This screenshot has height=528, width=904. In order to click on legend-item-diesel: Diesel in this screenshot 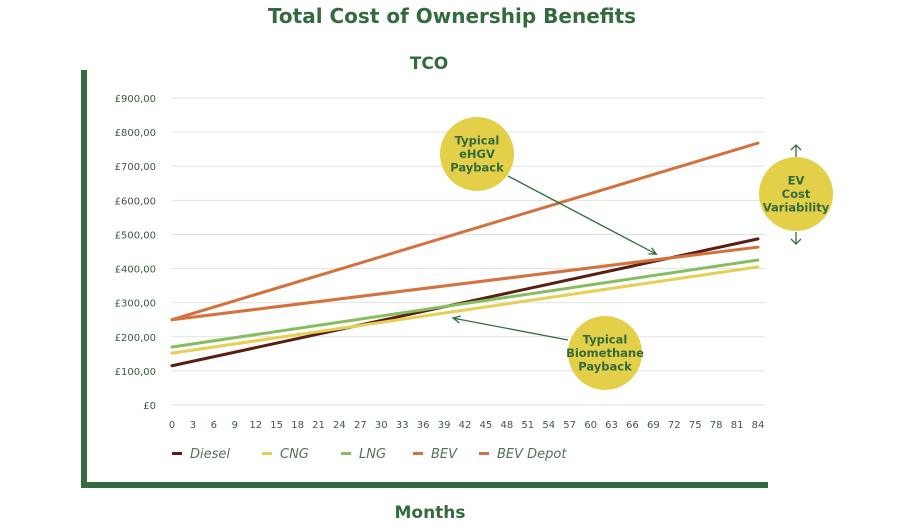, I will do `click(201, 454)`.